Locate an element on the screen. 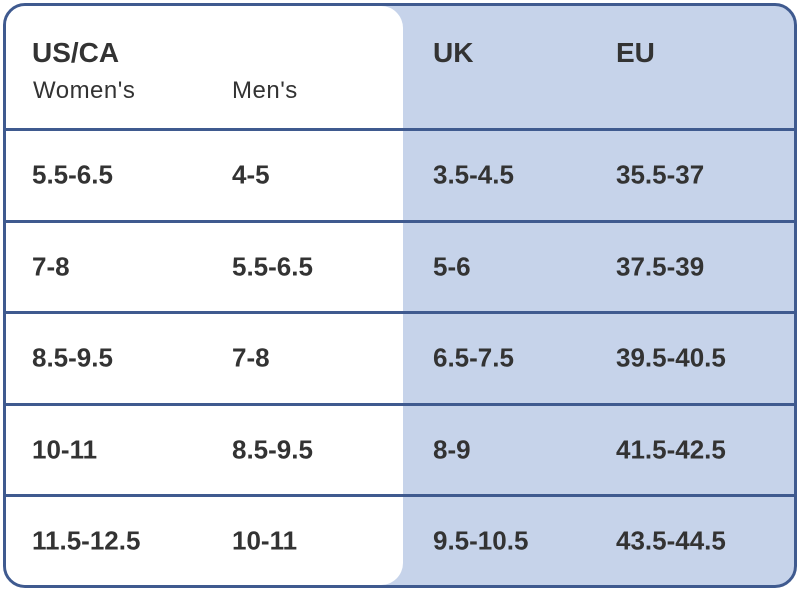 The width and height of the screenshot is (800, 591). cell: 11.5-12.5 is located at coordinates (86, 540).